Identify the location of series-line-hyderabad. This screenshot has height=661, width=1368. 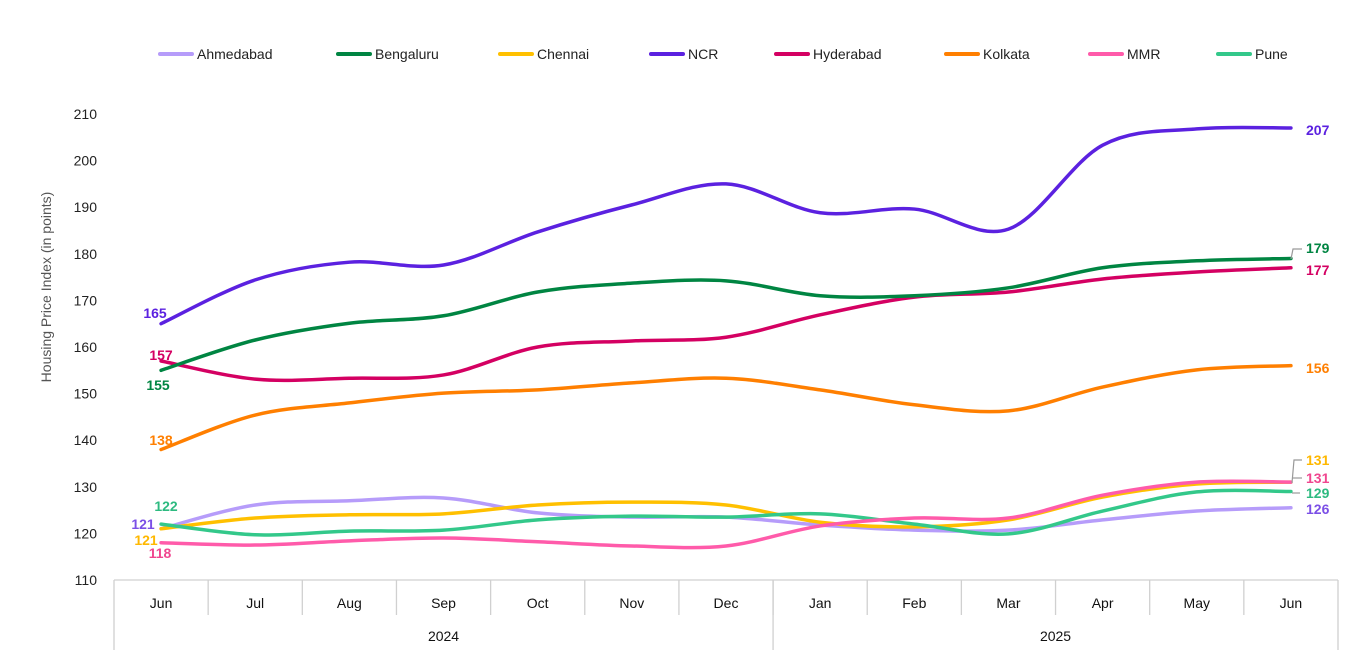
(726, 324).